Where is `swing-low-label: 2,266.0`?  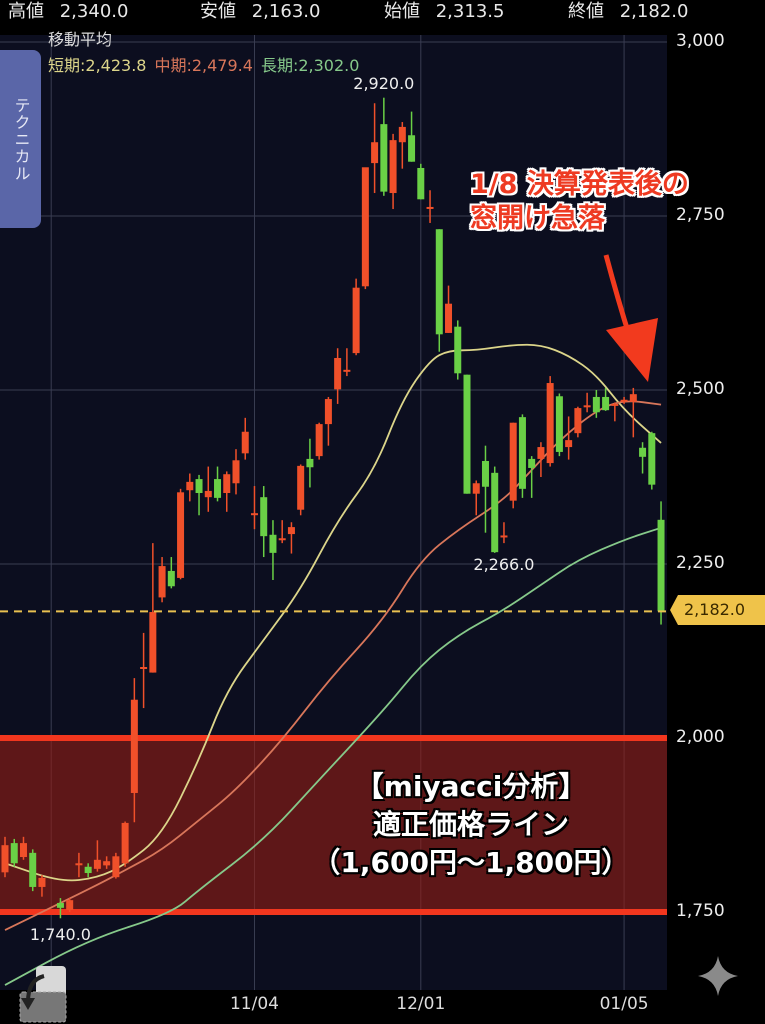 swing-low-label: 2,266.0 is located at coordinates (504, 564).